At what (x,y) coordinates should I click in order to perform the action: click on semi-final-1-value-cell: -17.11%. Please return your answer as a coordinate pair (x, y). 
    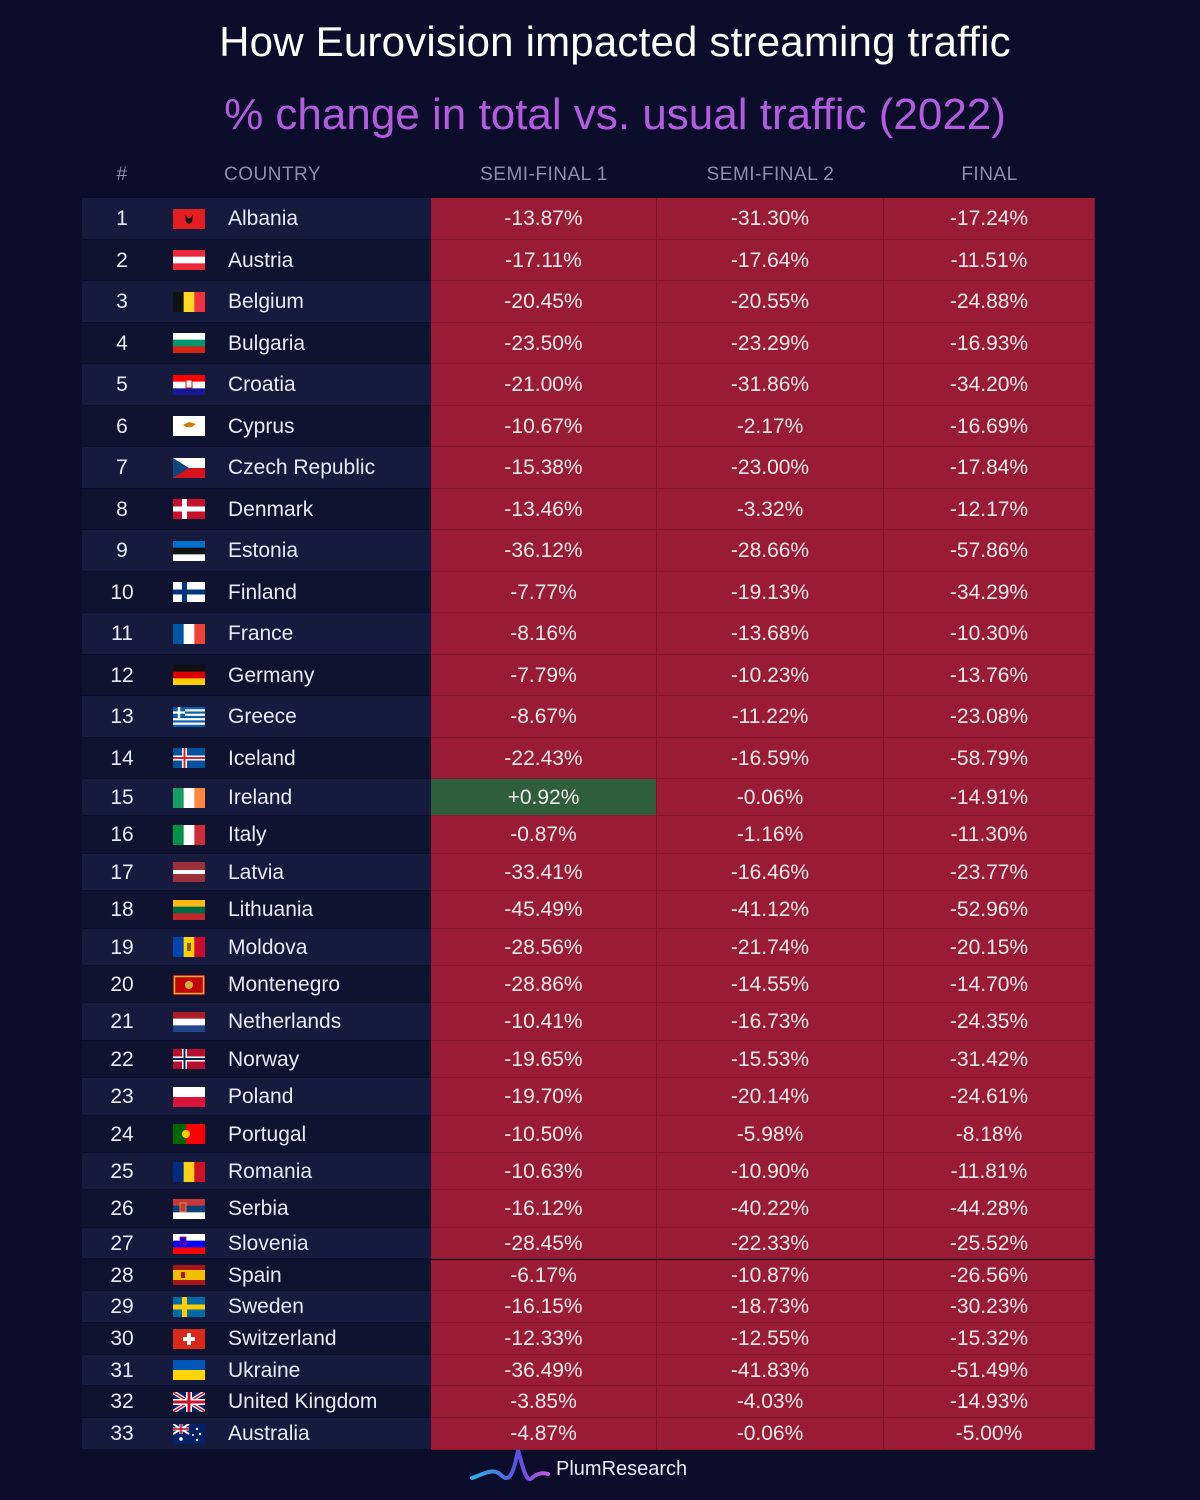
    Looking at the image, I should click on (544, 260).